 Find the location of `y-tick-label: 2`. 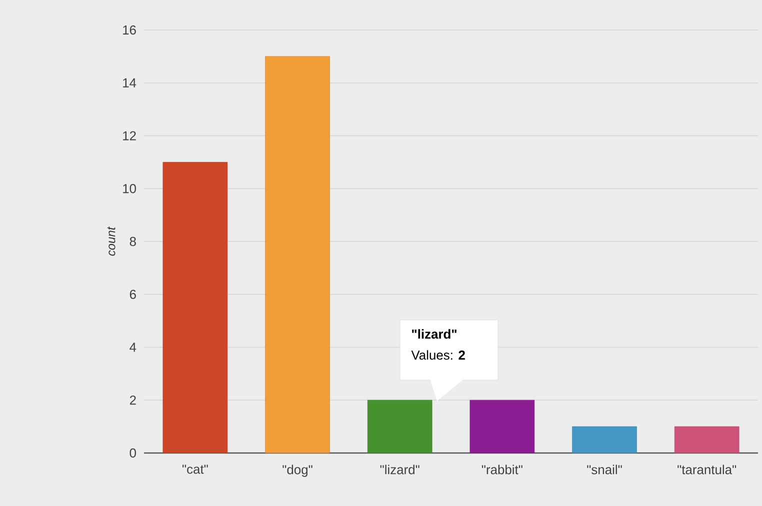

y-tick-label: 2 is located at coordinates (133, 400).